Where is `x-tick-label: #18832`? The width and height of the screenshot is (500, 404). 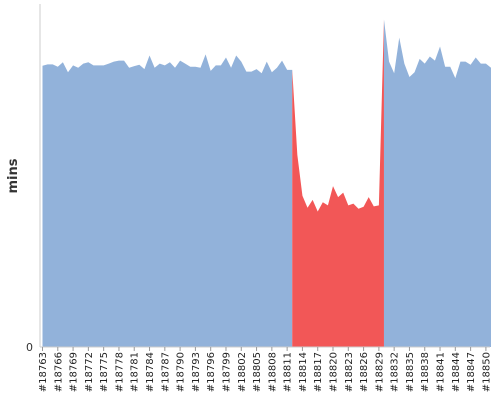
x-tick-label: #18832 is located at coordinates (395, 372).